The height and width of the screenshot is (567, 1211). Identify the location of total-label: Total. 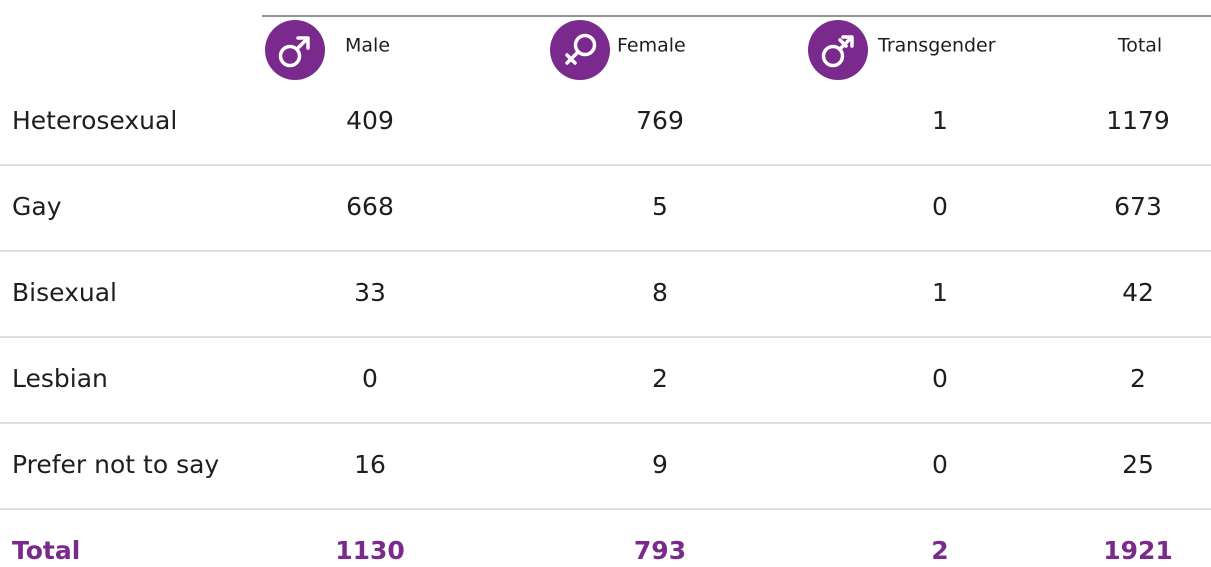
(46, 550).